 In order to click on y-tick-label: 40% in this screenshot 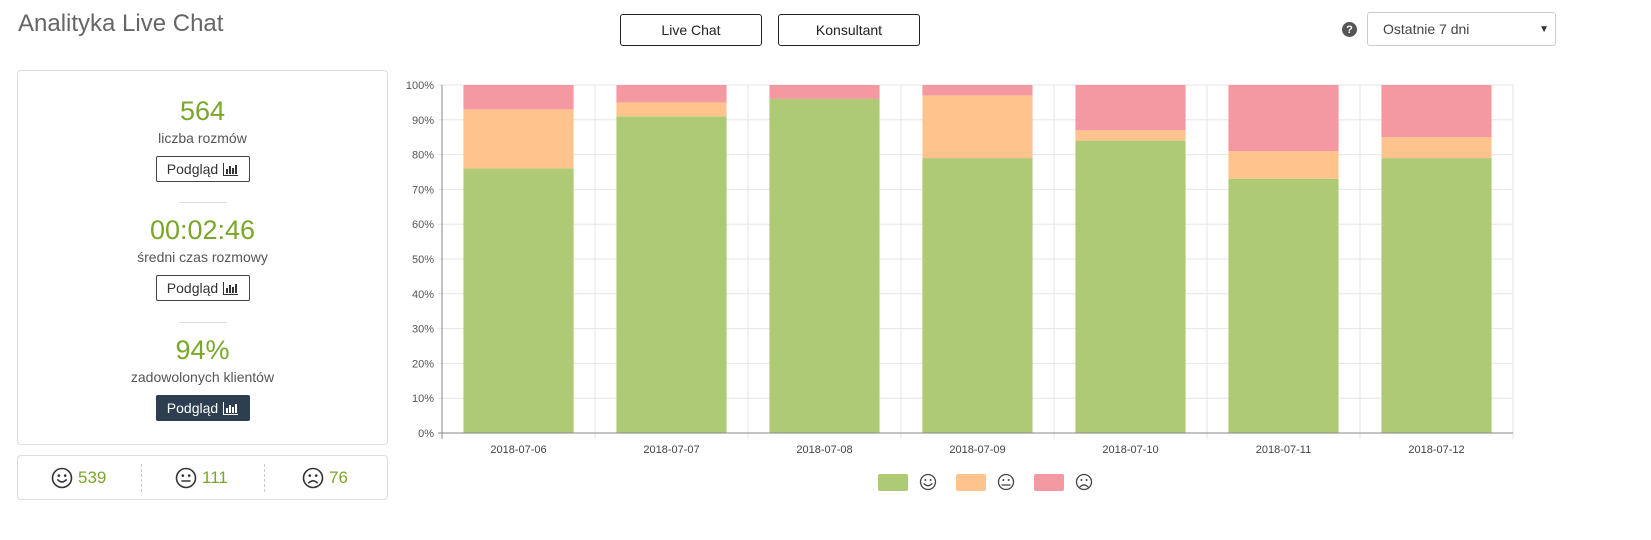, I will do `click(423, 295)`.